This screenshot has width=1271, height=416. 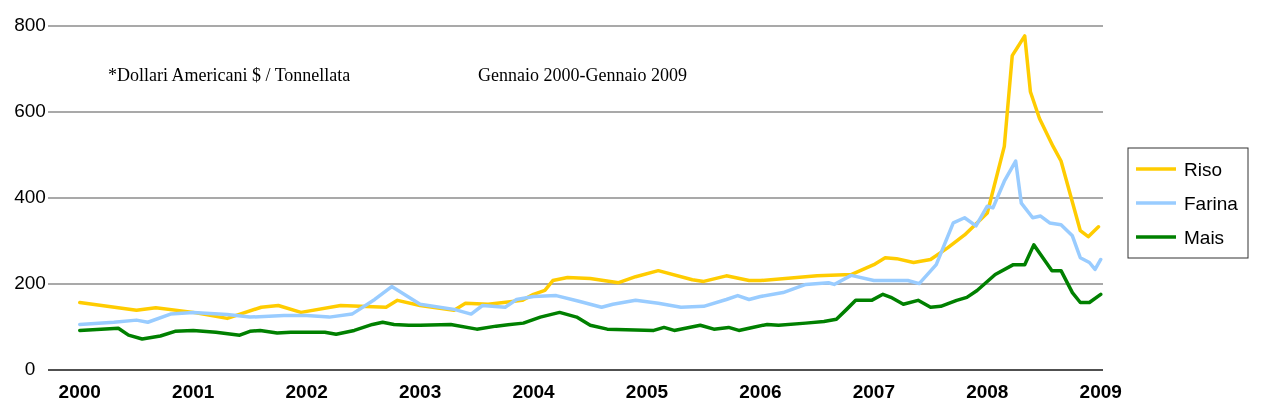 What do you see at coordinates (1203, 169) in the screenshot?
I see `legend-label: Riso` at bounding box center [1203, 169].